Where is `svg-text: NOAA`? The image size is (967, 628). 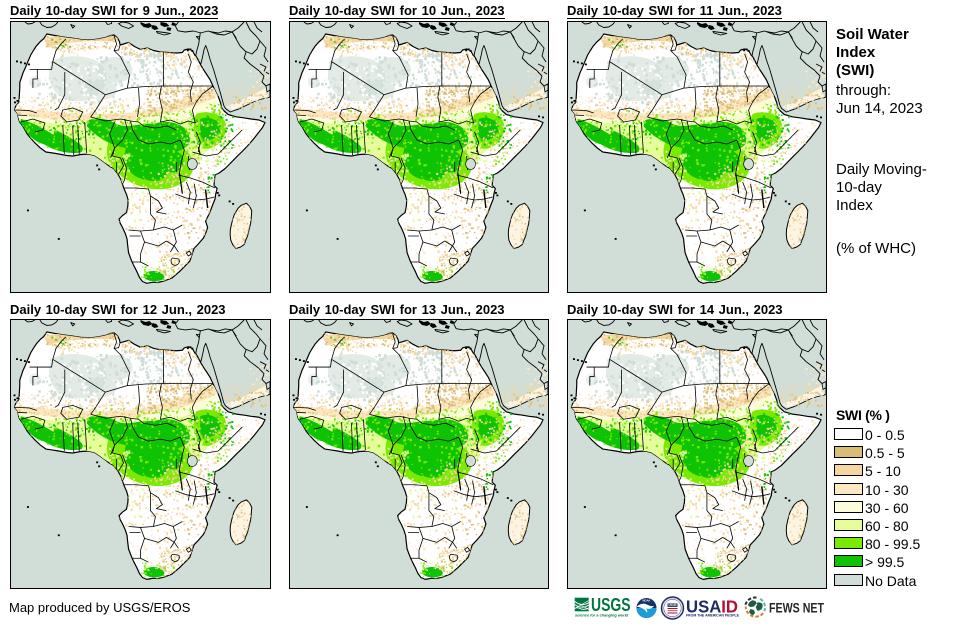 svg-text: NOAA is located at coordinates (647, 601).